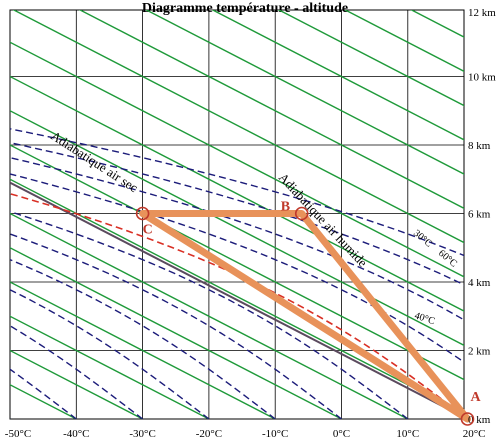 This screenshot has width=500, height=441. I want to click on x-tick-label: -20°C, so click(209, 434).